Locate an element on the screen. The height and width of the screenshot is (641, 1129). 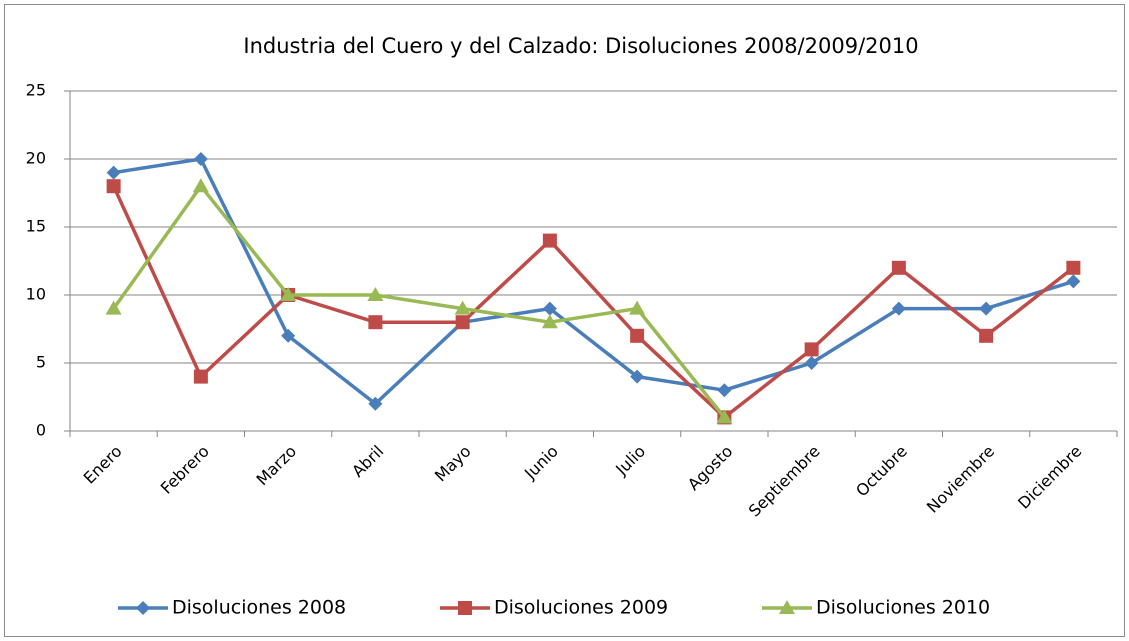
y-tick-label: 5 is located at coordinates (41, 362).